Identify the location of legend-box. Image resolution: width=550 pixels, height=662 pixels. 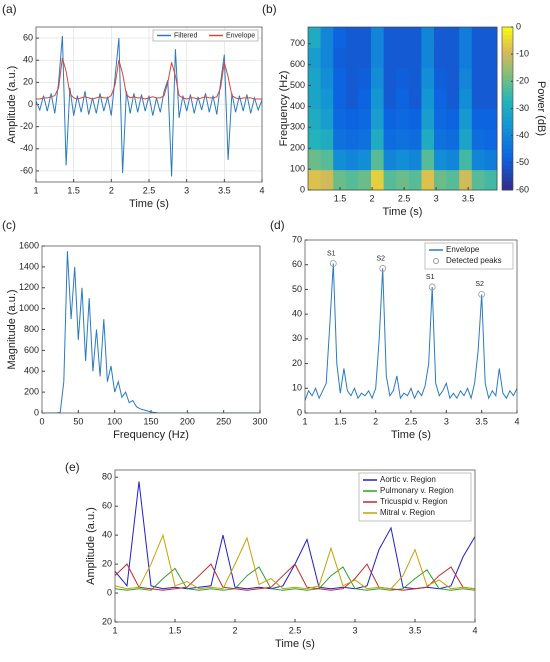
(469, 256).